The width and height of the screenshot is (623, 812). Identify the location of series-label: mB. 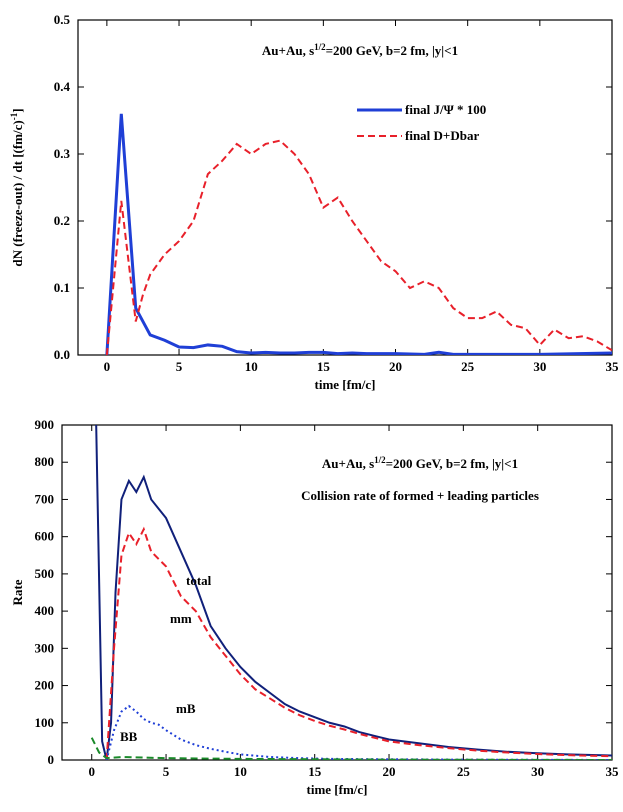
(186, 708).